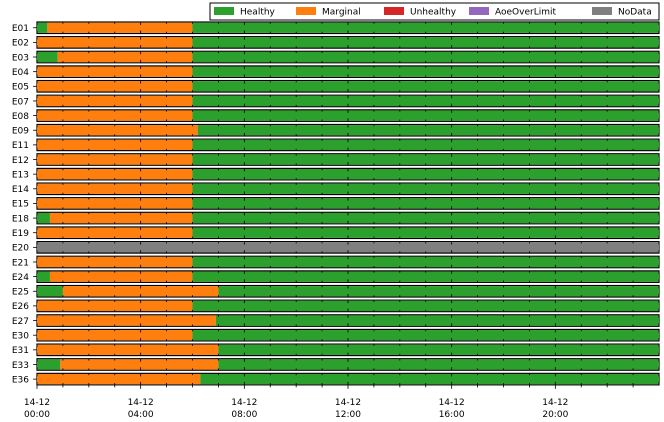  Describe the element at coordinates (452, 415) in the screenshot. I see `x-tick-label-time: 16:00` at that location.